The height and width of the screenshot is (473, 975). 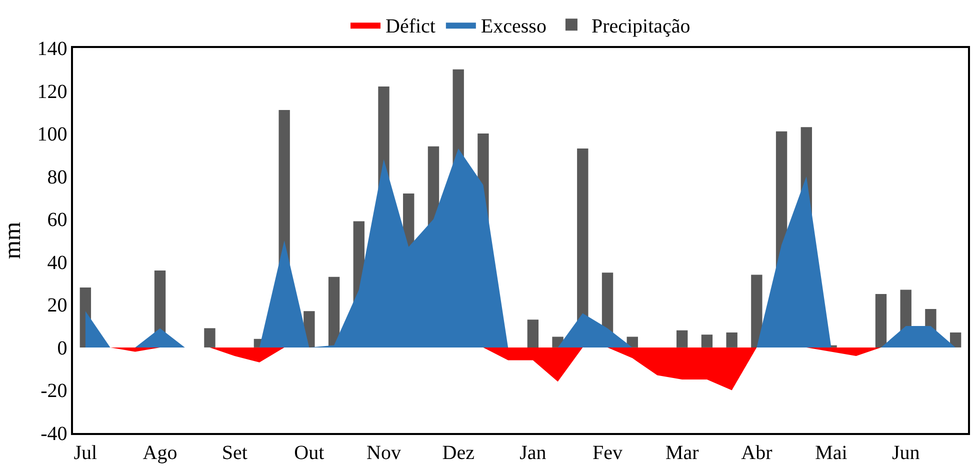 I want to click on y-tick-label: -40, so click(x=54, y=434).